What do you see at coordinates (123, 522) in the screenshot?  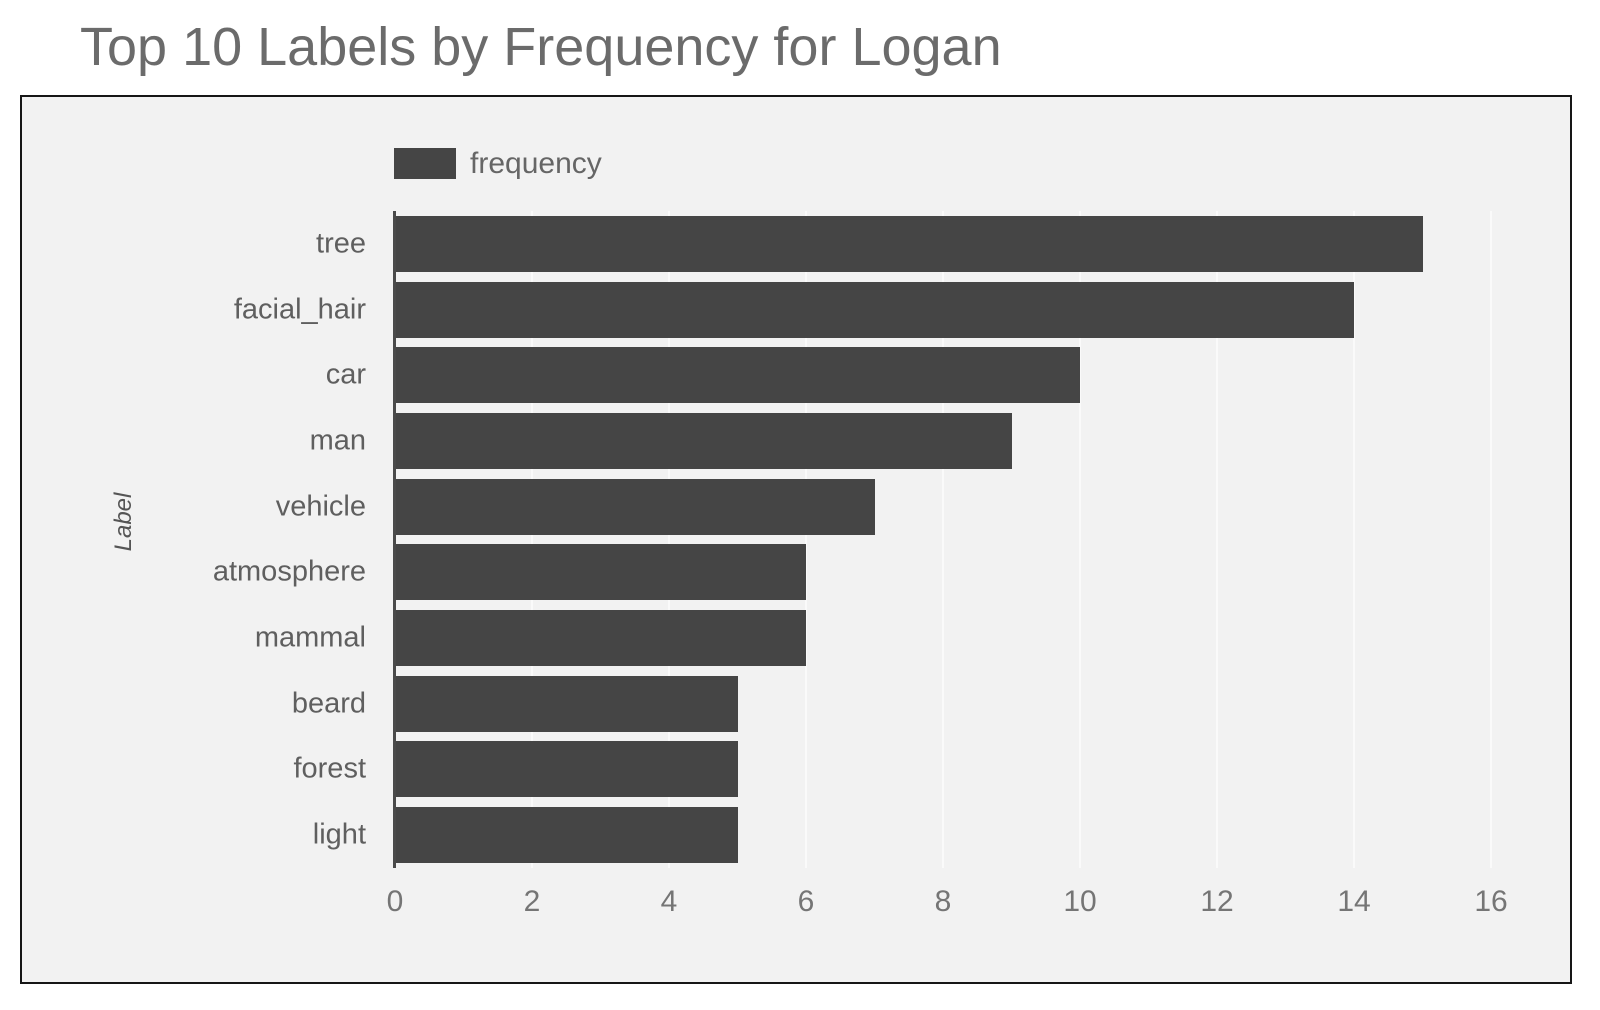 I see `y-axis-title: Label` at bounding box center [123, 522].